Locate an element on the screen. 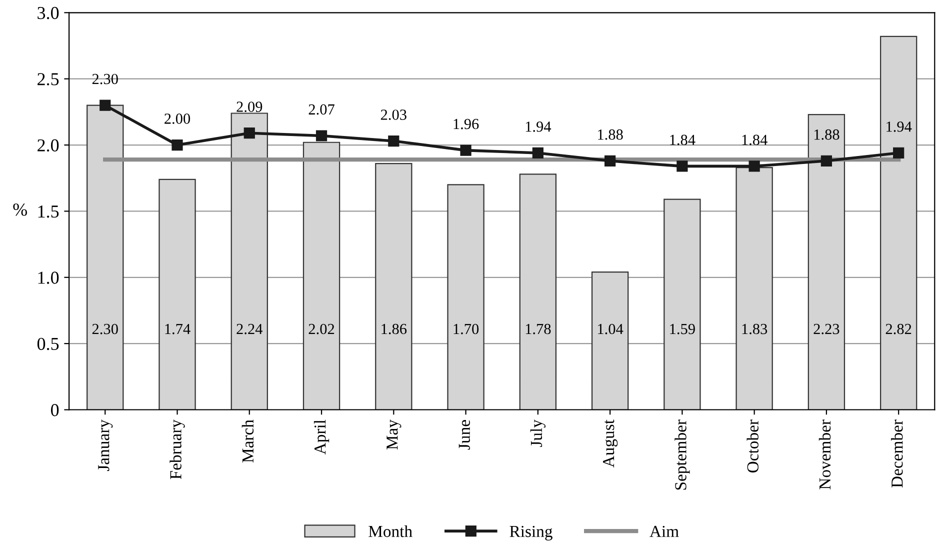 This screenshot has height=550, width=946. legend-label: Rising is located at coordinates (531, 533).